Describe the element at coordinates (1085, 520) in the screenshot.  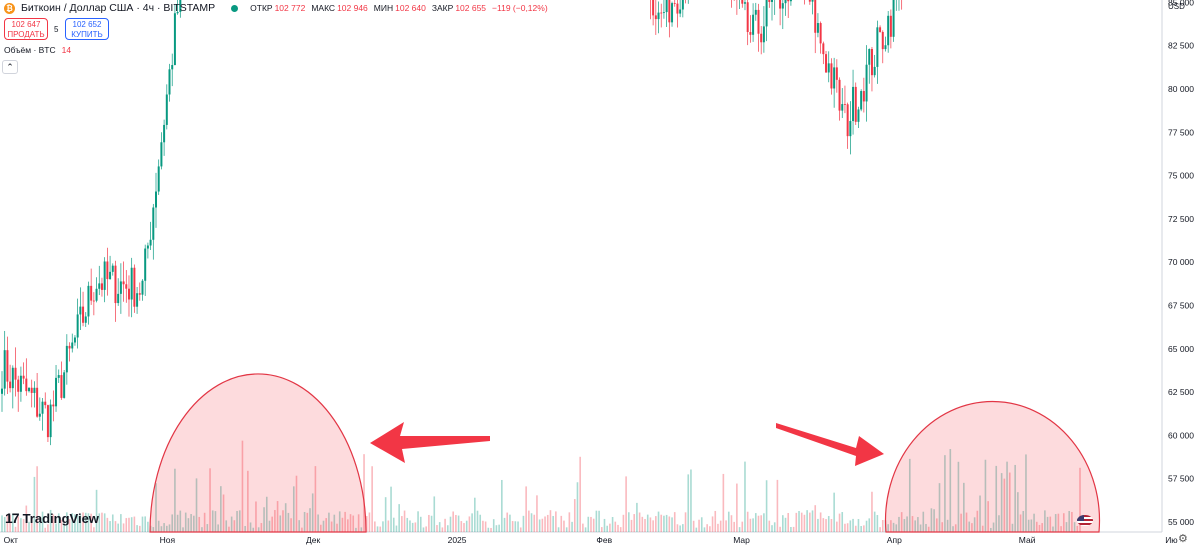
I see `us-flag-icon` at that location.